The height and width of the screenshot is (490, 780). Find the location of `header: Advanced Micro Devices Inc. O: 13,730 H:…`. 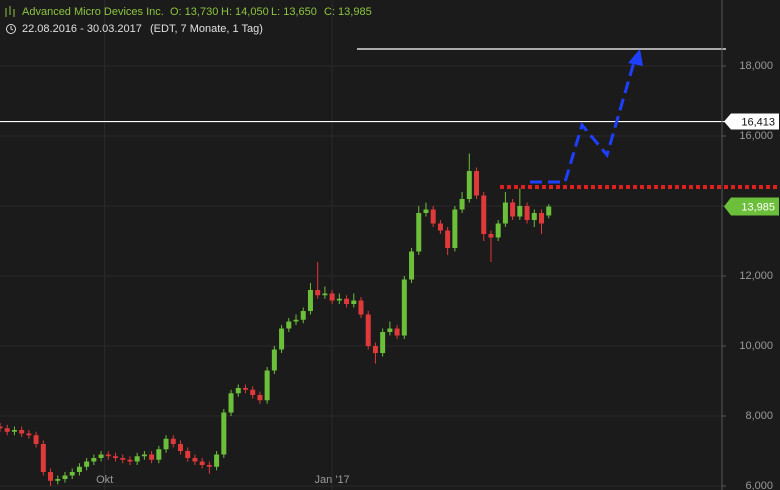

header: Advanced Micro Devices Inc. O: 13,730 H:… is located at coordinates (188, 20).